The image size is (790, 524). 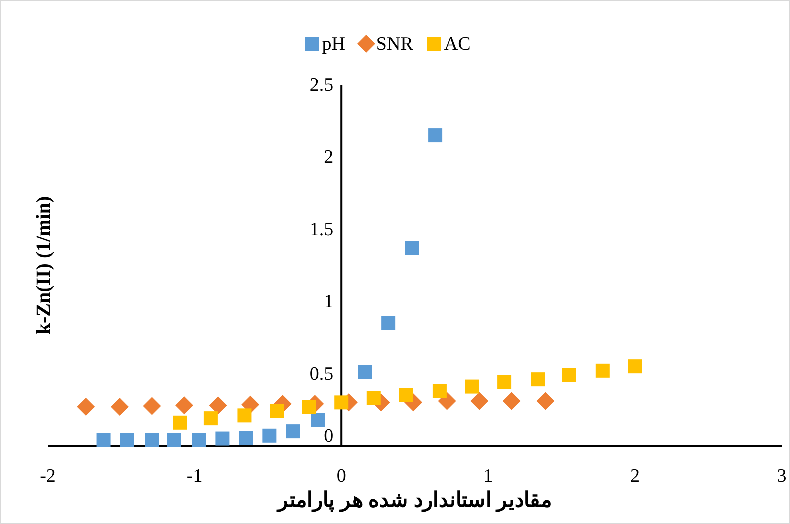 I want to click on y-axis-title: k-Zn(II) (1/min), so click(x=44, y=265).